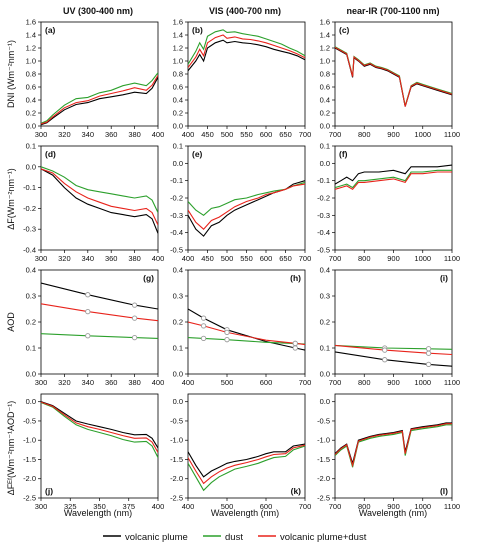  What do you see at coordinates (325, 74) in the screenshot?
I see `y-tick-label: 0.8` at bounding box center [325, 74].